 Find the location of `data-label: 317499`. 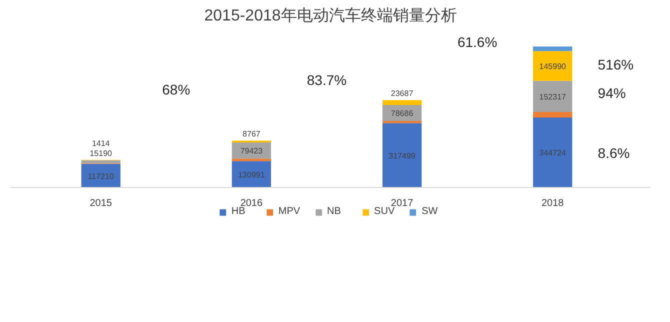

data-label: 317499 is located at coordinates (402, 155).